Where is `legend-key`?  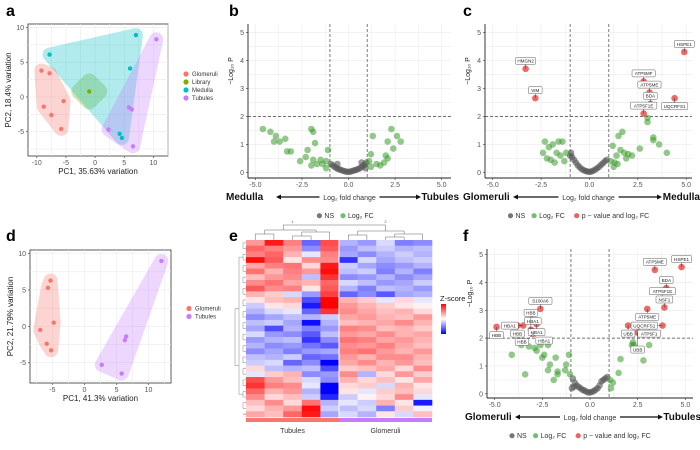
legend-key is located at coordinates (536, 436).